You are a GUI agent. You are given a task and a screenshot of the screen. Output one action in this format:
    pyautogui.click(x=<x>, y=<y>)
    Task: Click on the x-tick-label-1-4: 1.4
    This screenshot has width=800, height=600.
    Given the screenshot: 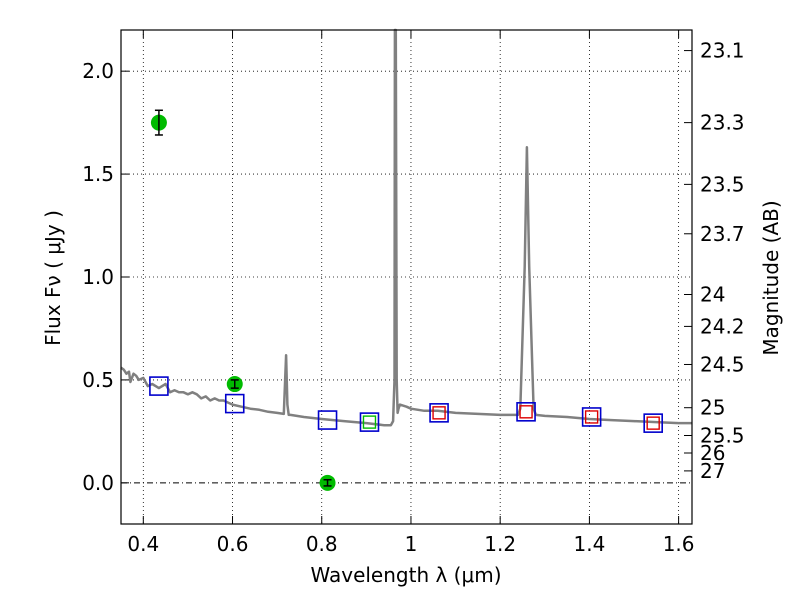 What is the action you would take?
    pyautogui.click(x=589, y=544)
    